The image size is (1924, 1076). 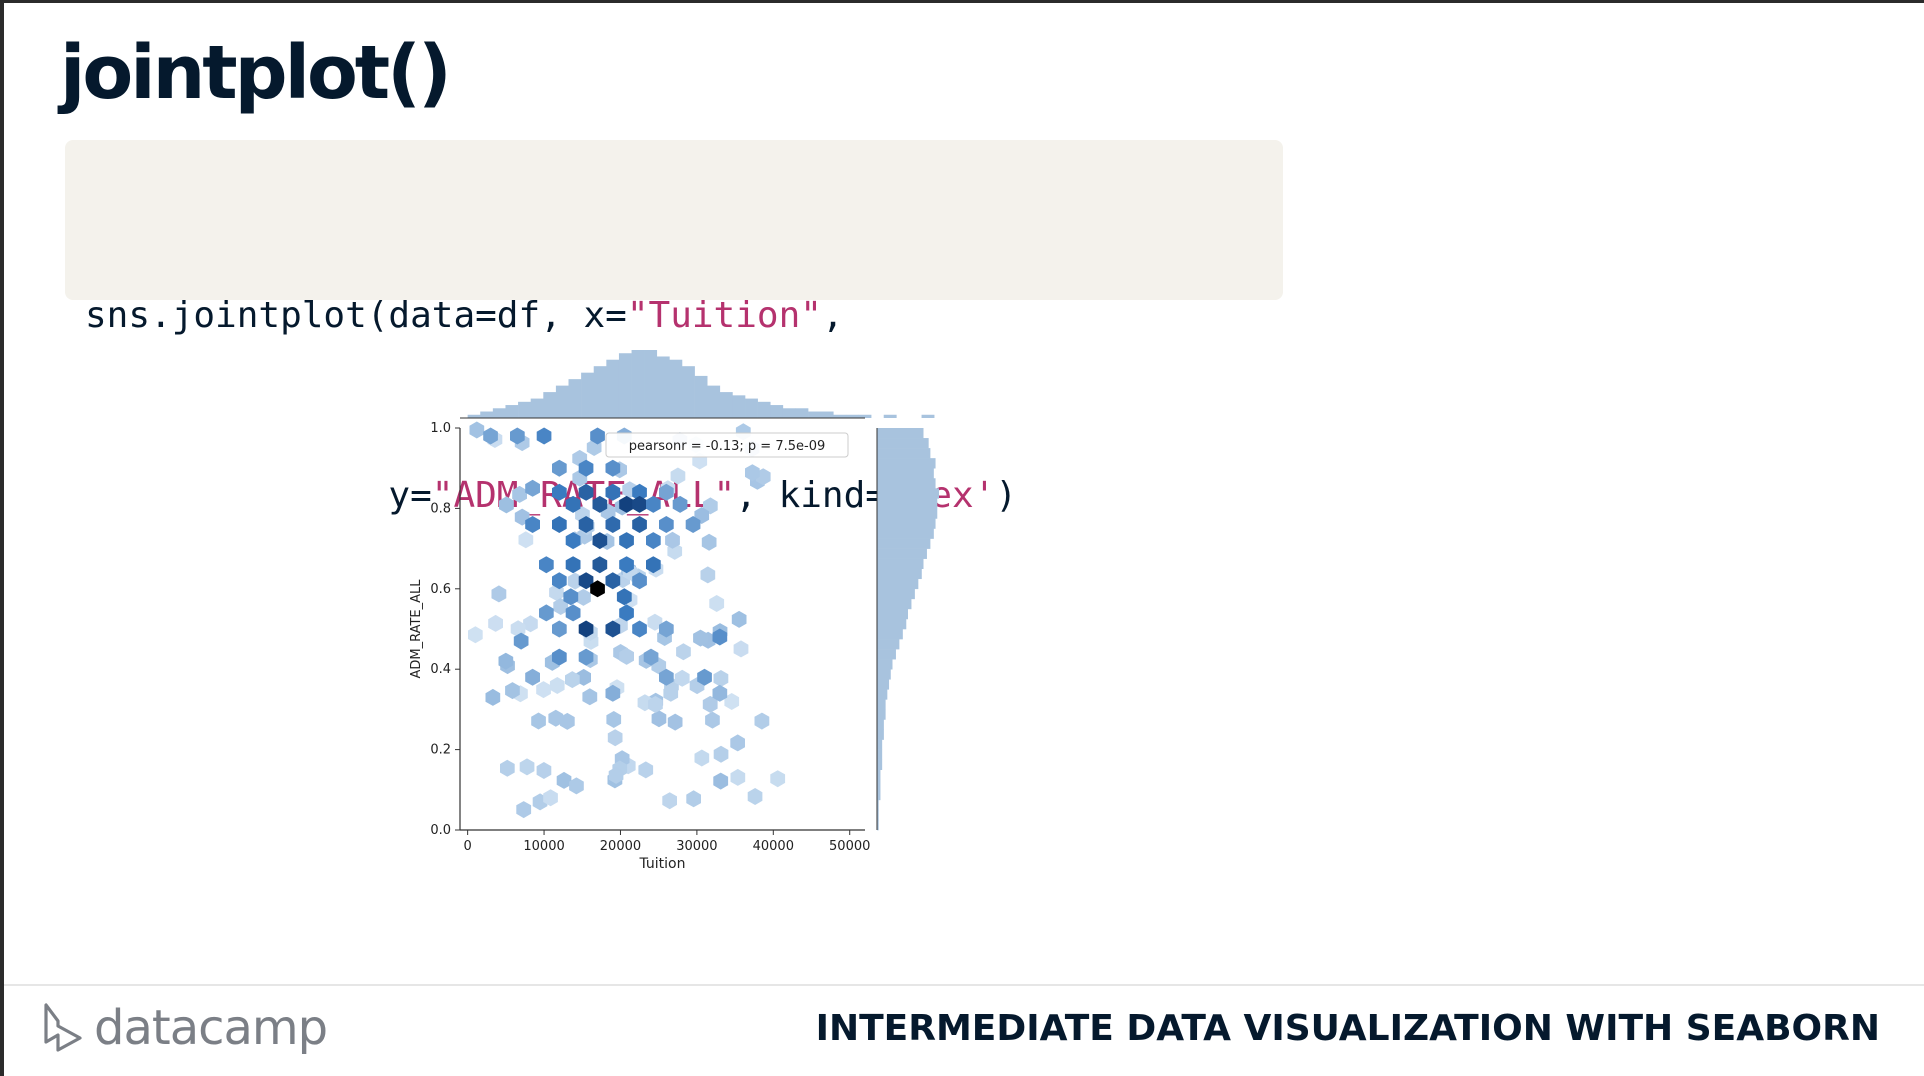 I want to click on footer-divider, so click(x=964, y=985).